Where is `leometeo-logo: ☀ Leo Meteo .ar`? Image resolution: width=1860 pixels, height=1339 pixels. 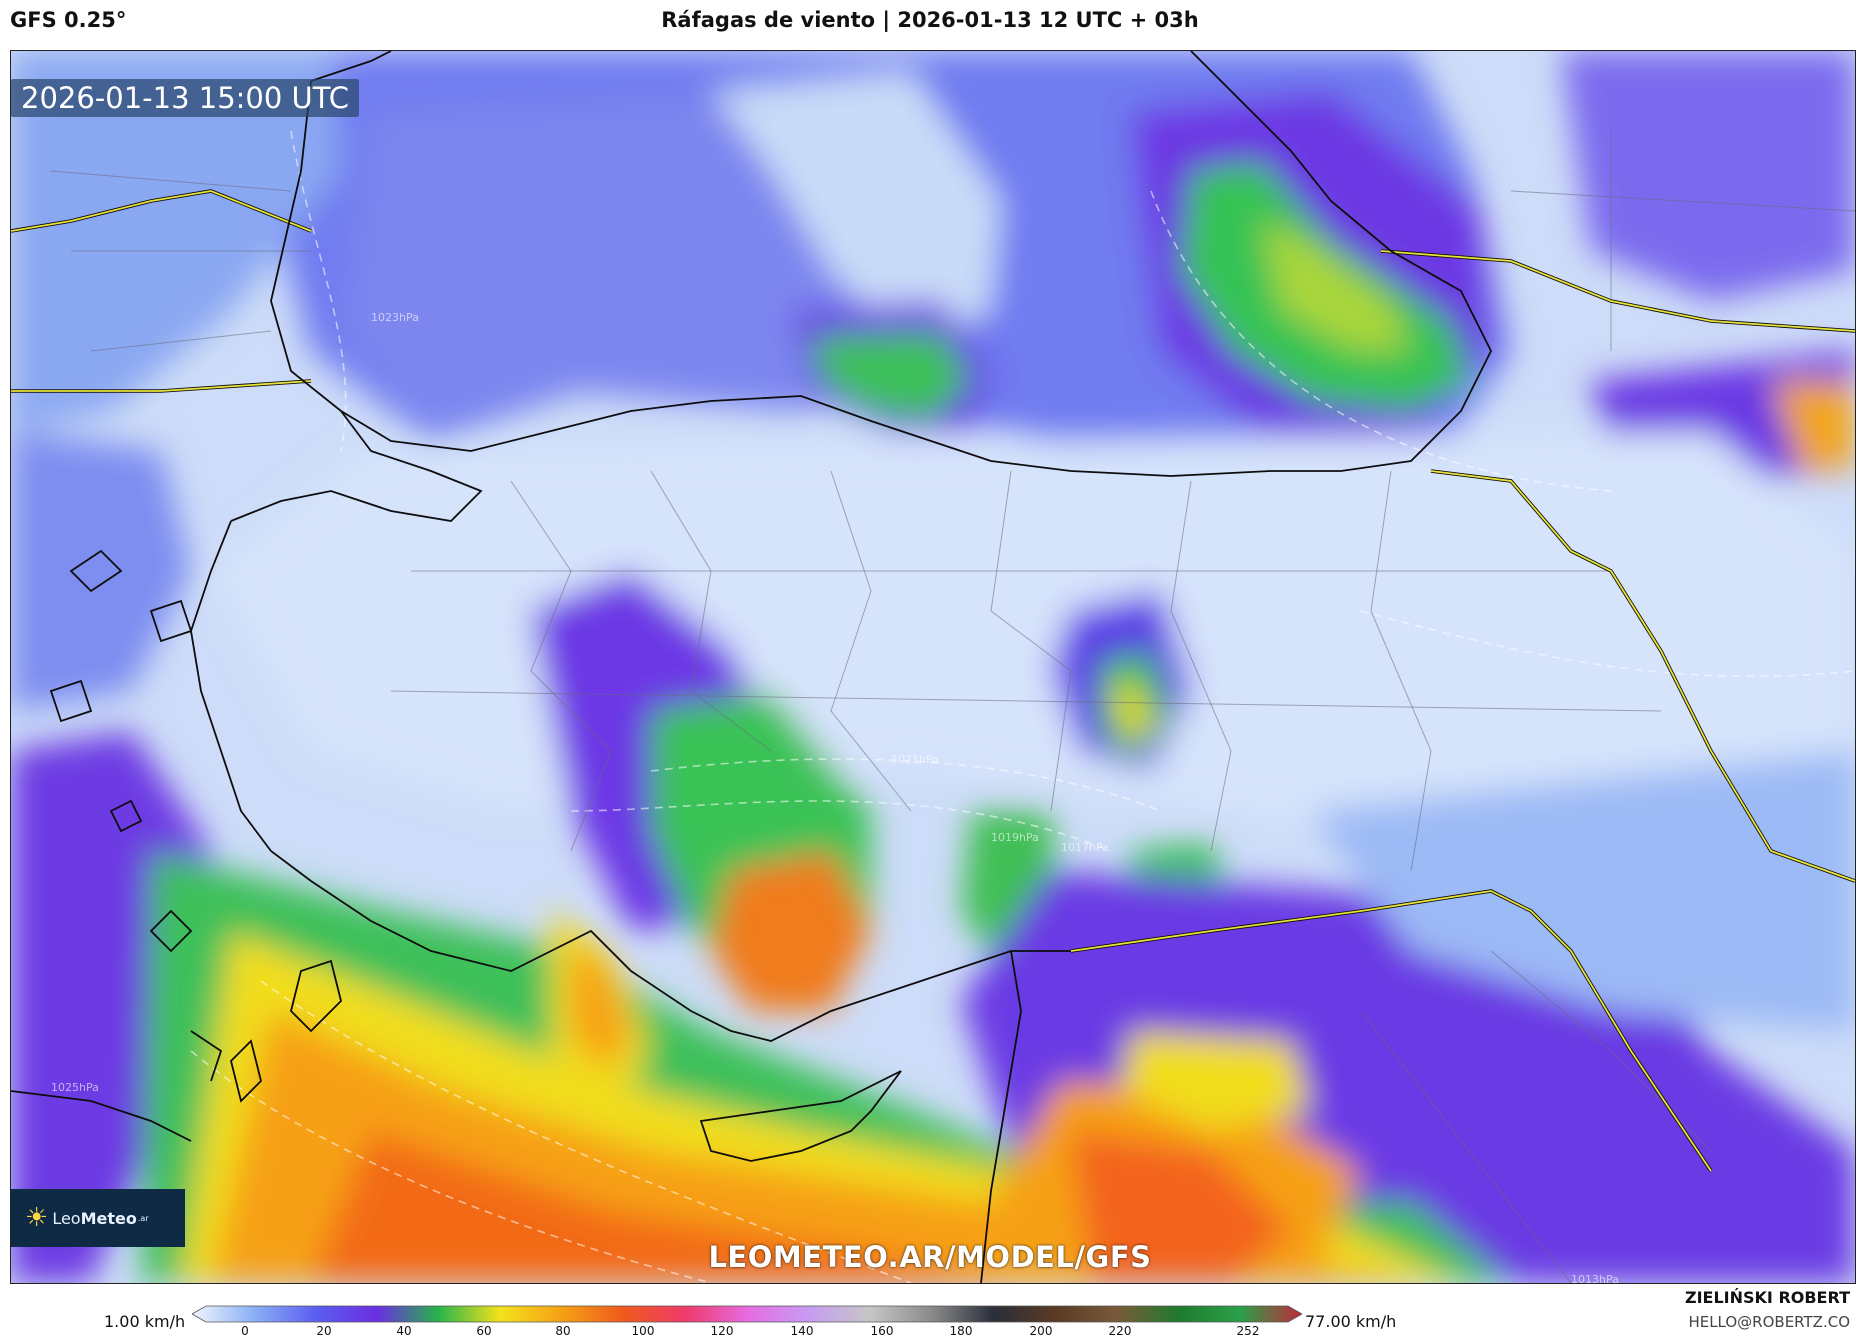
leometeo-logo: ☀ Leo Meteo .ar is located at coordinates (98, 1218).